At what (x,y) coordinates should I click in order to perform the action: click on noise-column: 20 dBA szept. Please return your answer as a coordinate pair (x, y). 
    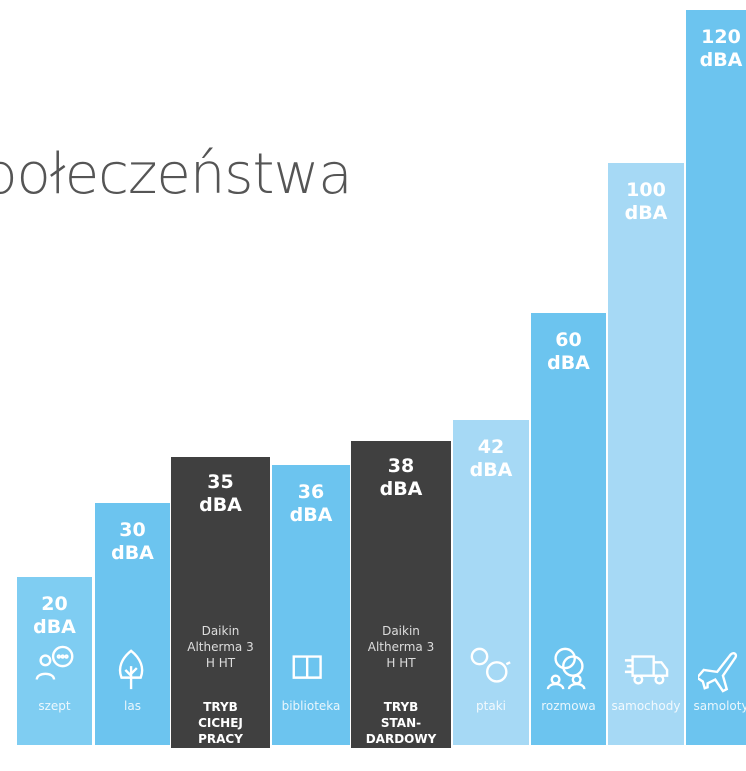
    Looking at the image, I should click on (54, 661).